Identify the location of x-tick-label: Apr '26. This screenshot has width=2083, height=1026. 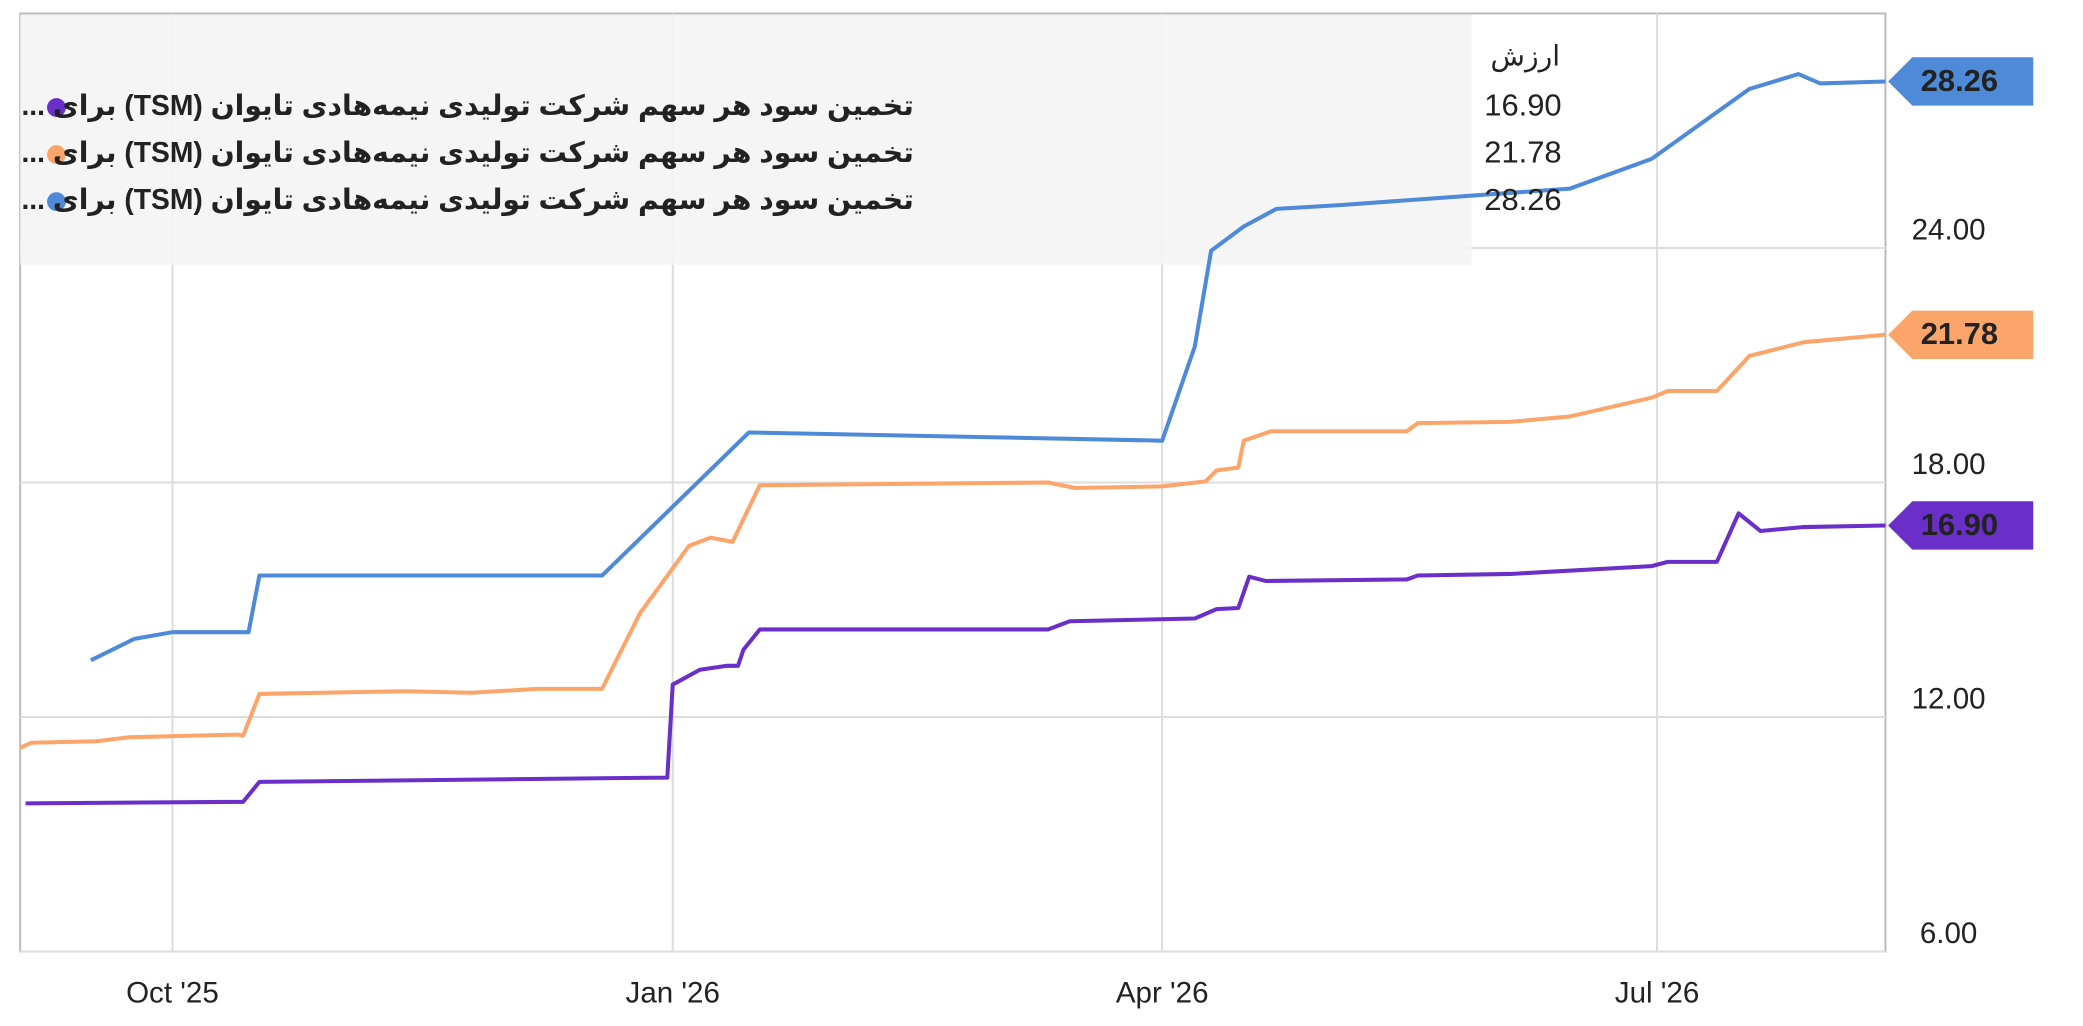
(1162, 992).